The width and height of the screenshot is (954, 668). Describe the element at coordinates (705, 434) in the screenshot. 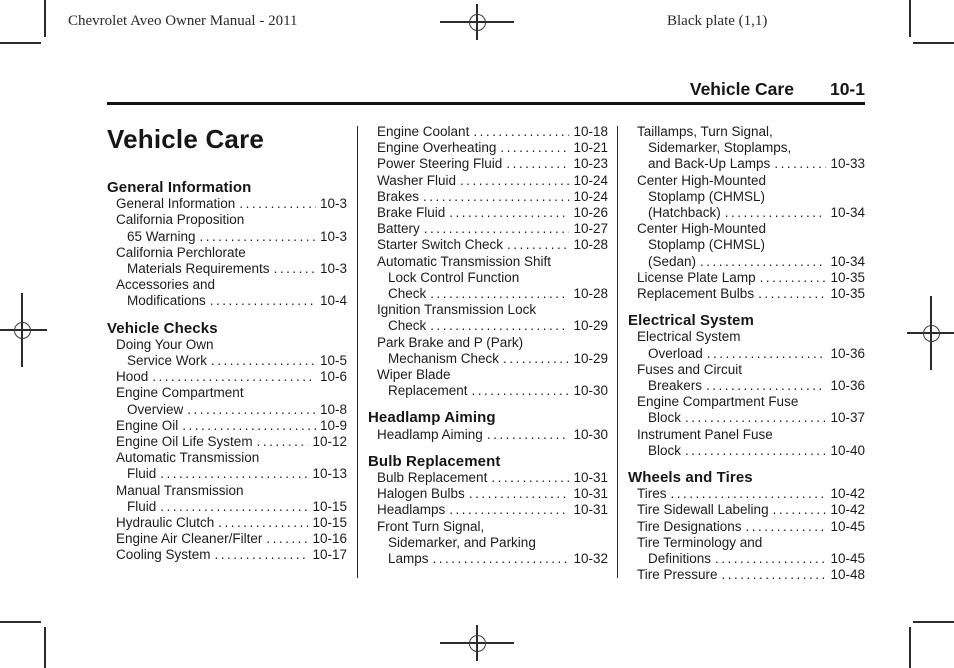

I see `toc-entry-text: Instrument Panel Fuse` at that location.